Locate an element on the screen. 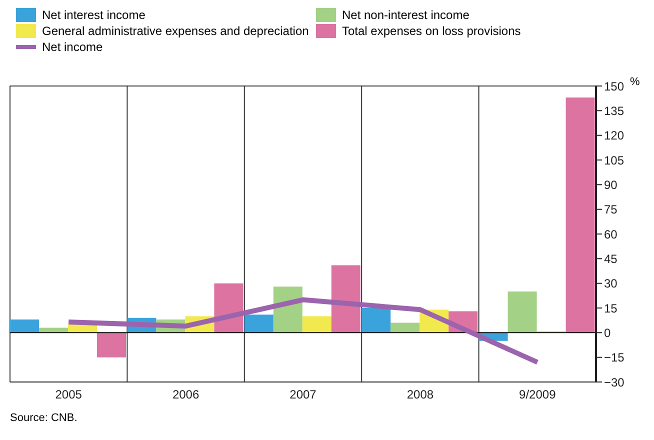 The image size is (654, 440). y-tick-label: 60 is located at coordinates (611, 234).